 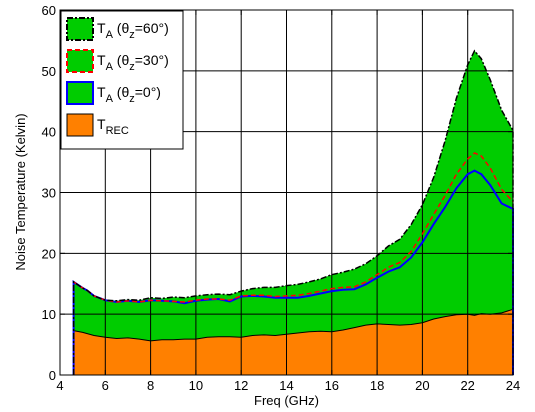 What do you see at coordinates (49, 253) in the screenshot?
I see `y-tick-label: 20` at bounding box center [49, 253].